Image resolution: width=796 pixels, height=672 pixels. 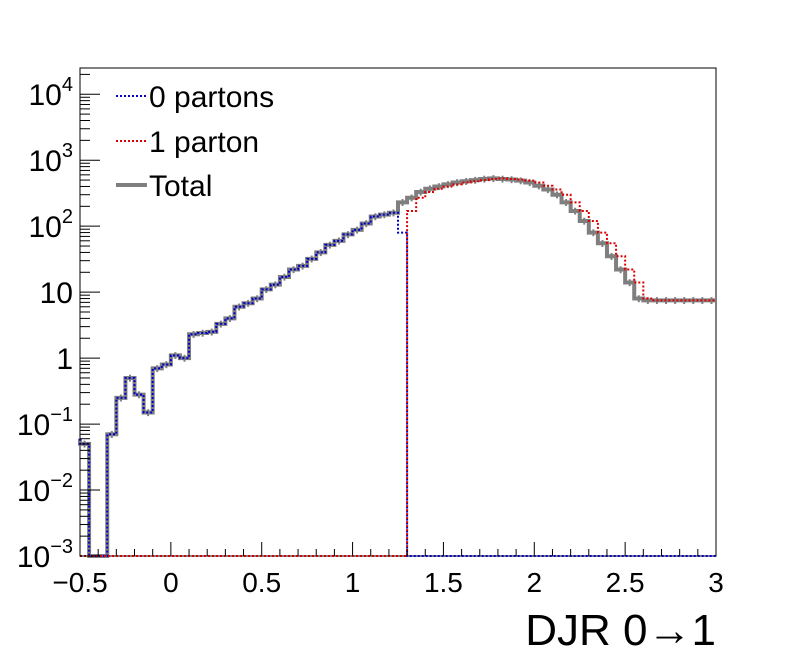 What do you see at coordinates (620, 630) in the screenshot?
I see `x-axis-label: DJR 0→1` at bounding box center [620, 630].